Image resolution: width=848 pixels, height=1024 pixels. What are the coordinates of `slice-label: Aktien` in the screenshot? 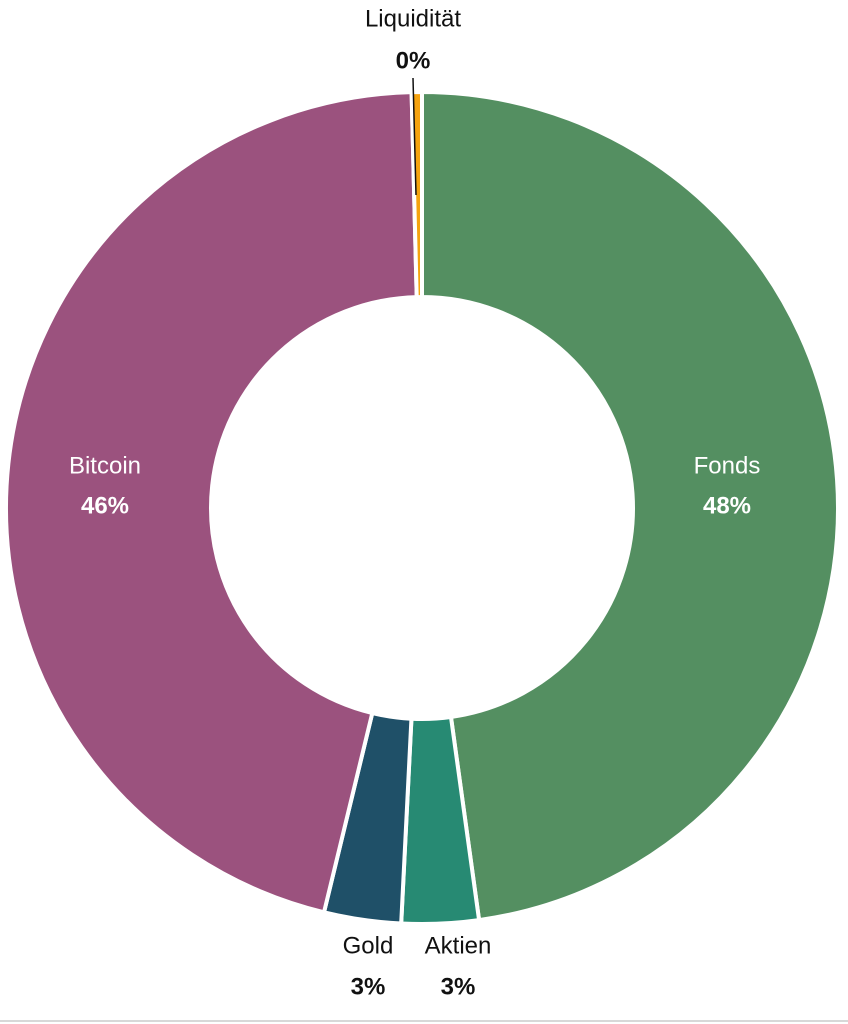 It's located at (458, 945).